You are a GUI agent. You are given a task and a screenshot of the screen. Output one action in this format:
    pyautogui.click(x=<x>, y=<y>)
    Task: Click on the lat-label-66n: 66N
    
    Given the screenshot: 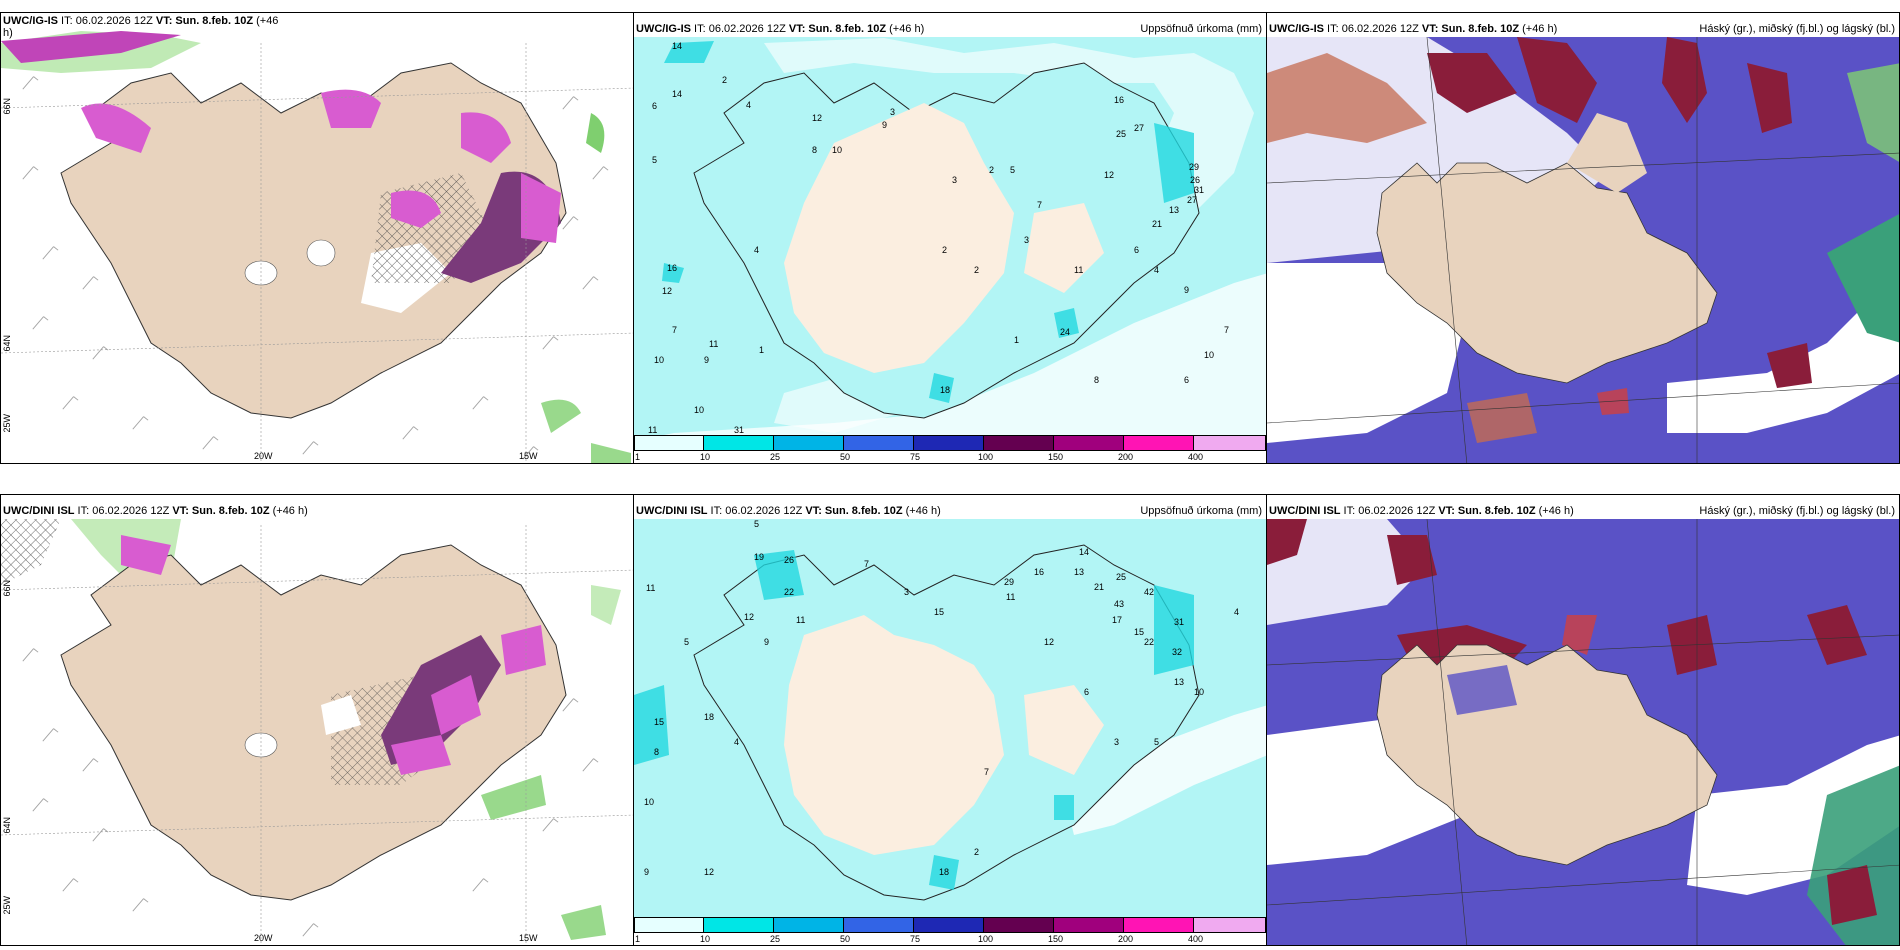 What is the action you would take?
    pyautogui.click(x=7, y=588)
    